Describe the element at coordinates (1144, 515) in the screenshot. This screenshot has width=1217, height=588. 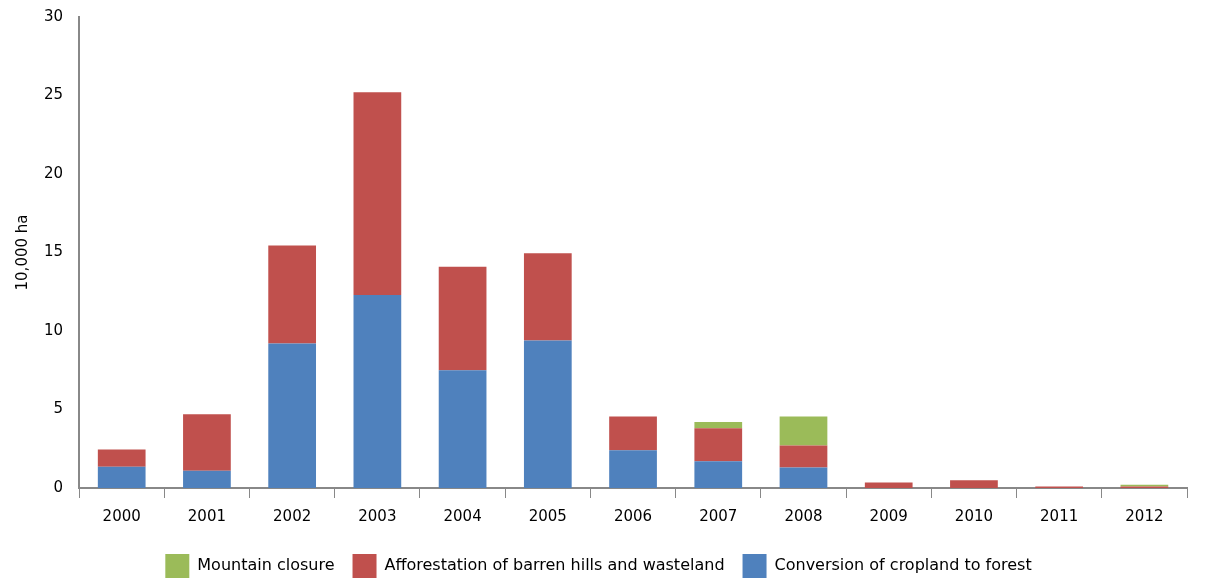
I see `x-tick-label: 2012` at that location.